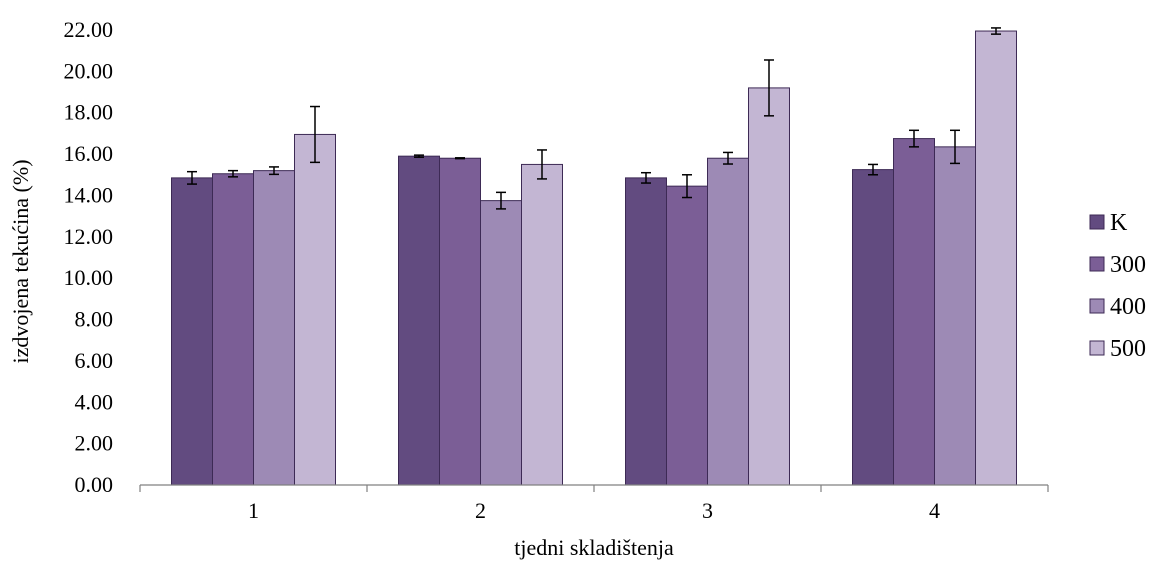  Describe the element at coordinates (94, 319) in the screenshot. I see `y-tick-label: 8.00` at that location.